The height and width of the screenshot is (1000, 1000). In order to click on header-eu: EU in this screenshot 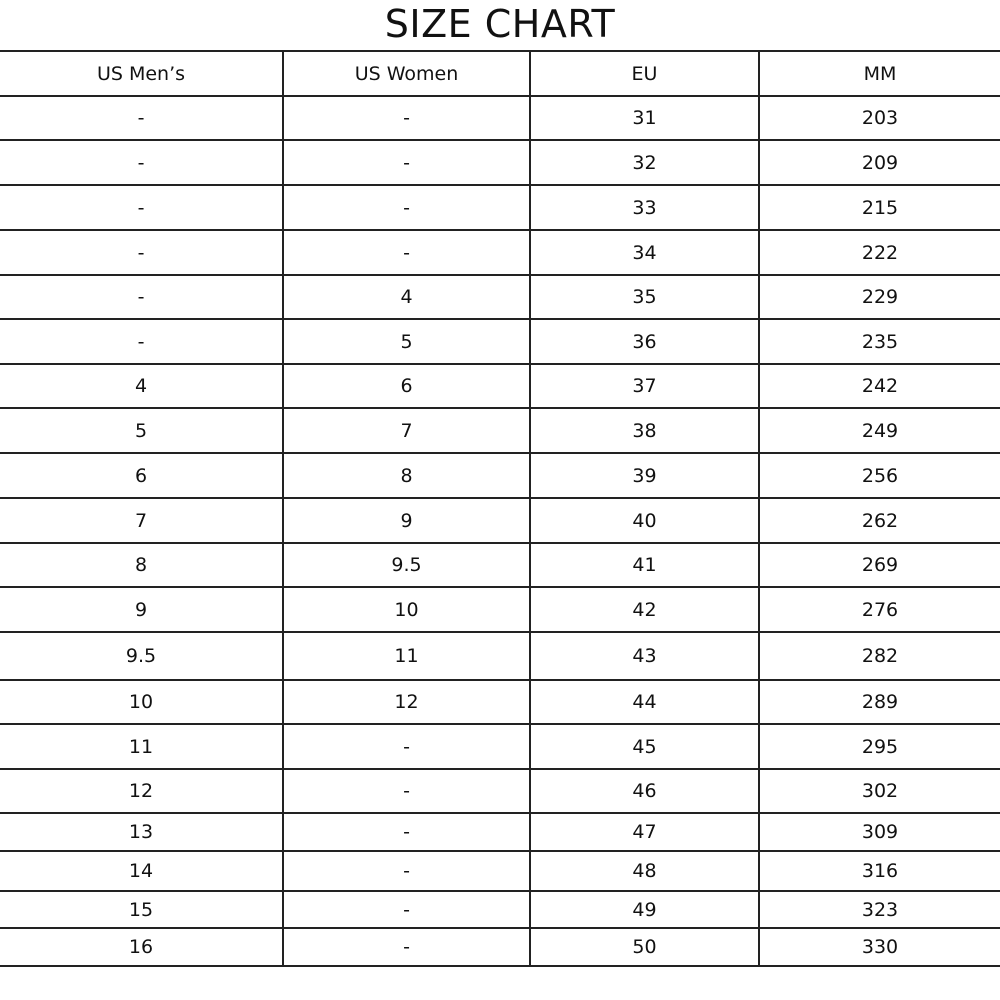, I will do `click(644, 73)`.